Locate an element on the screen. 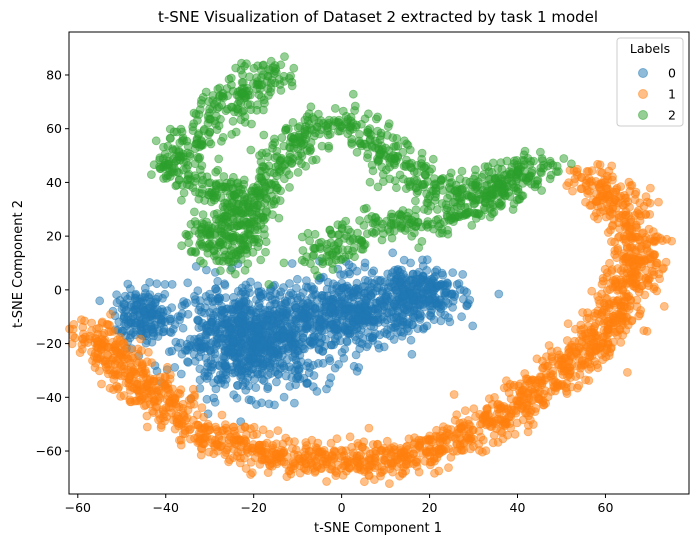 Image resolution: width=698 pixels, height=547 pixels. x-tick-label: −40 is located at coordinates (166, 507).